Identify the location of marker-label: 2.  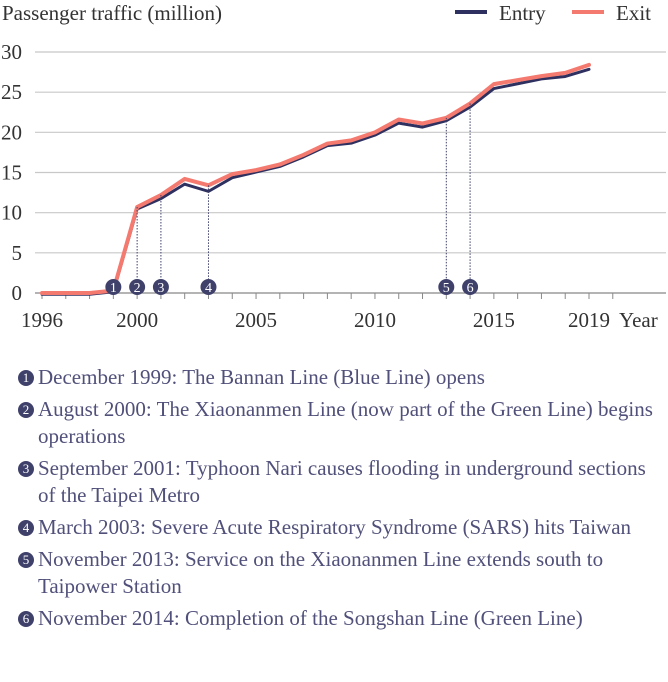
(137, 288).